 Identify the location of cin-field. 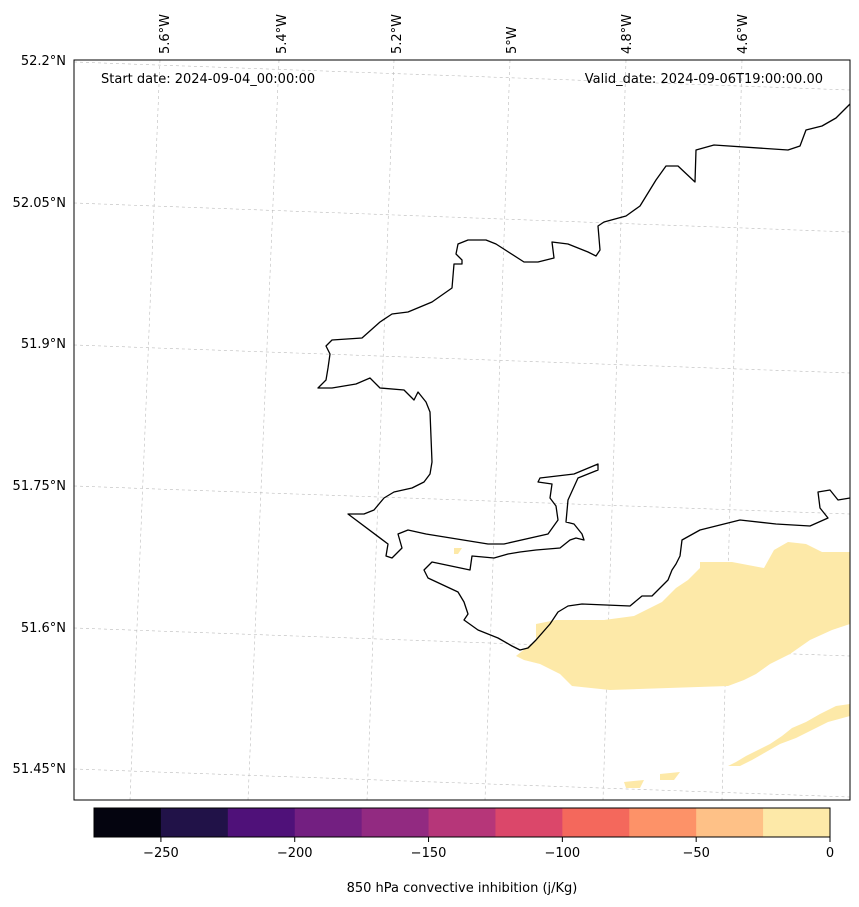
(652, 665).